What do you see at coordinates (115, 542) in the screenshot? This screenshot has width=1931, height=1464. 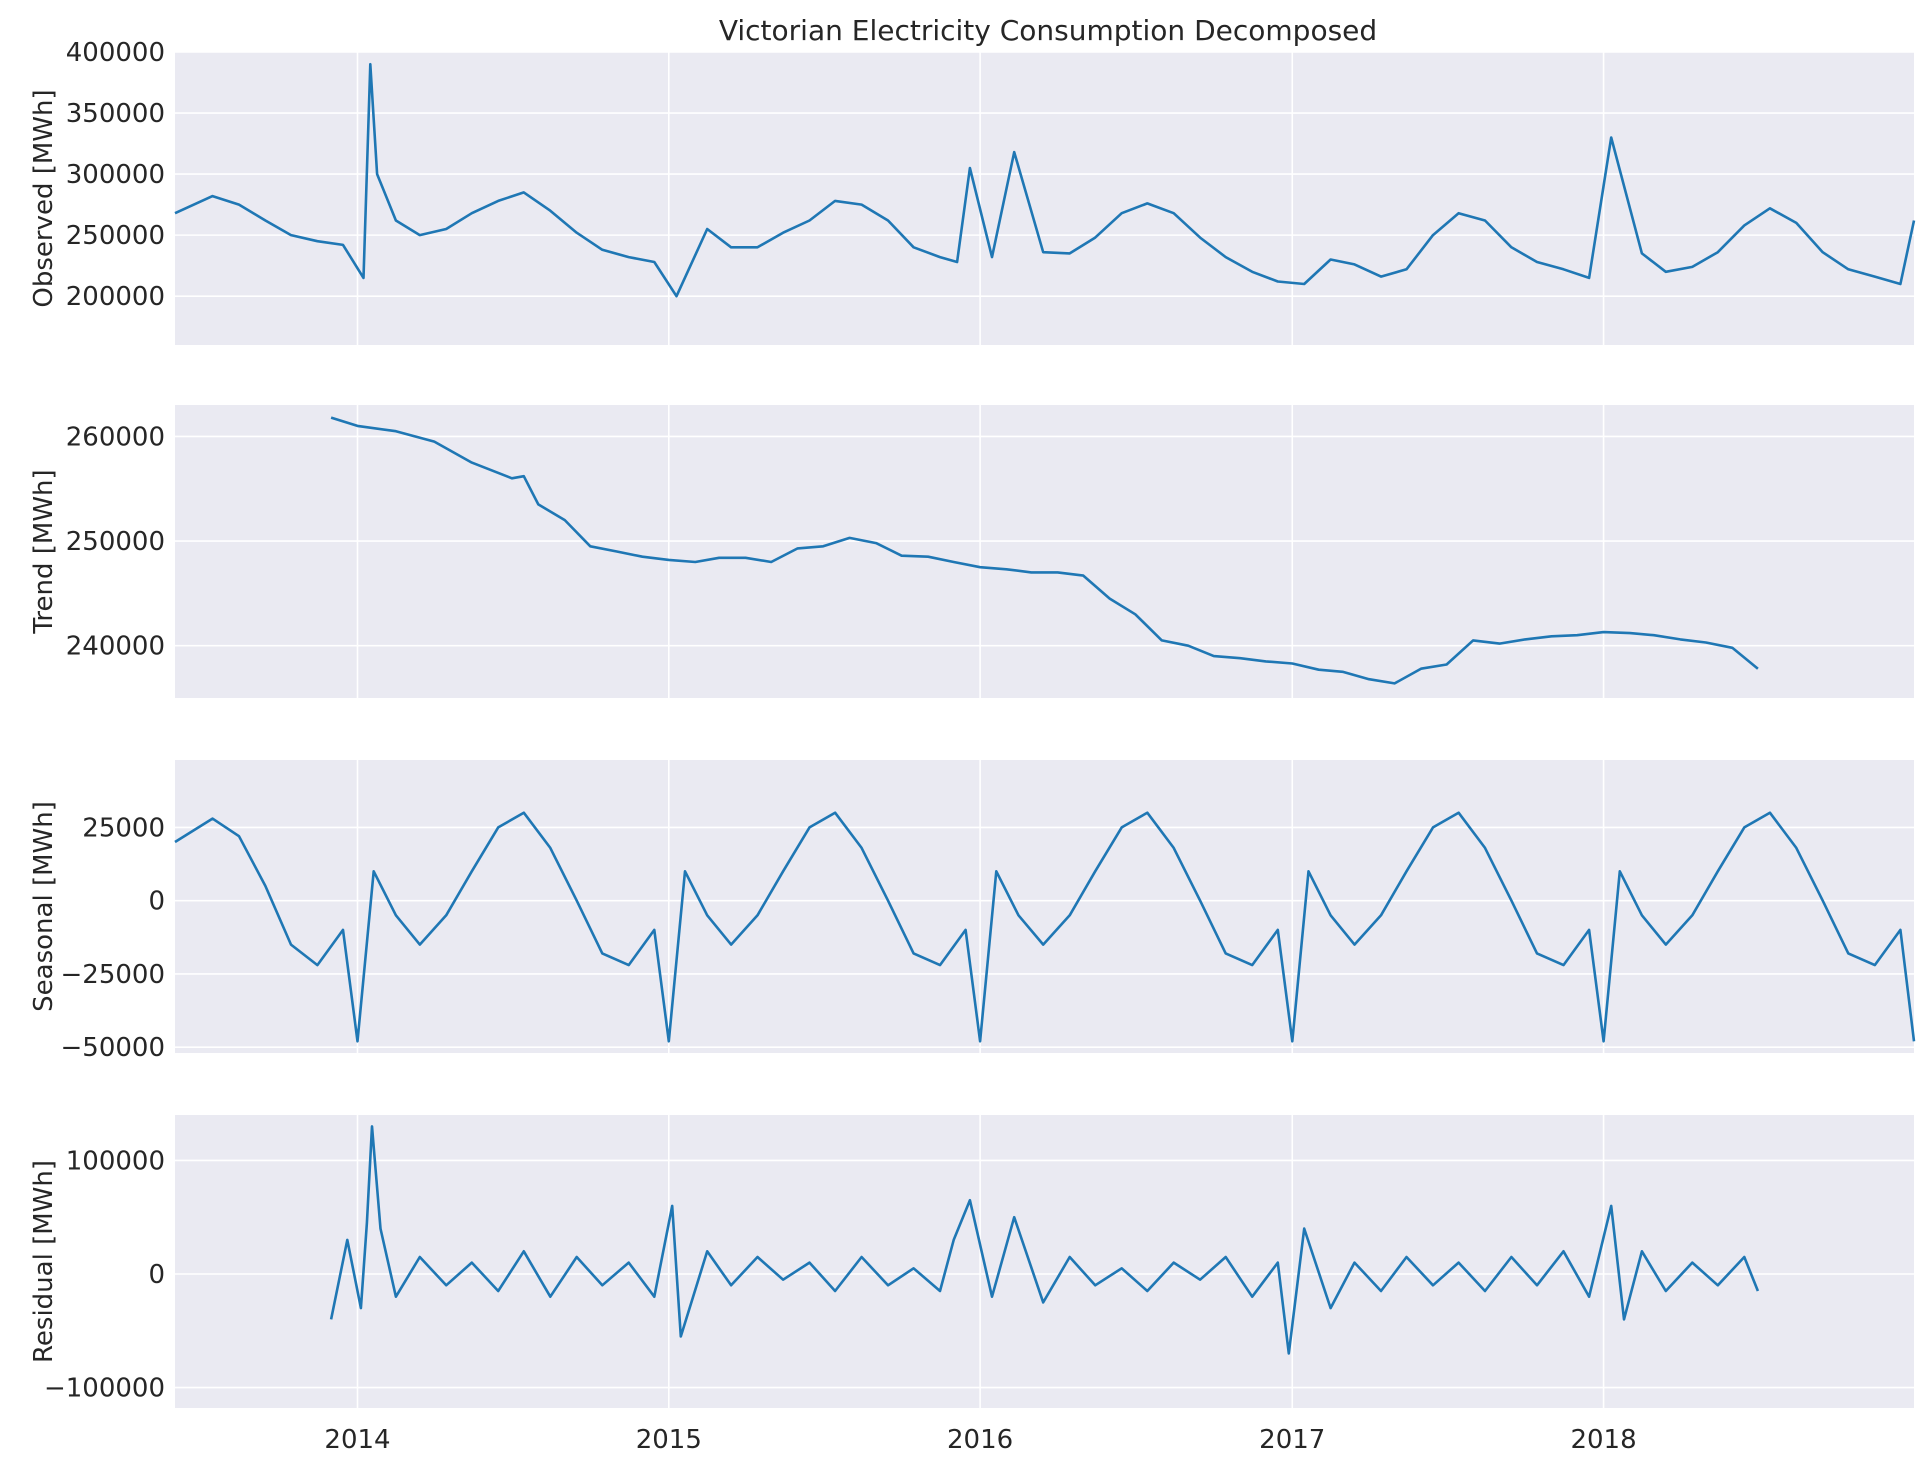 I see `trend-ytick-label: 250000` at bounding box center [115, 542].